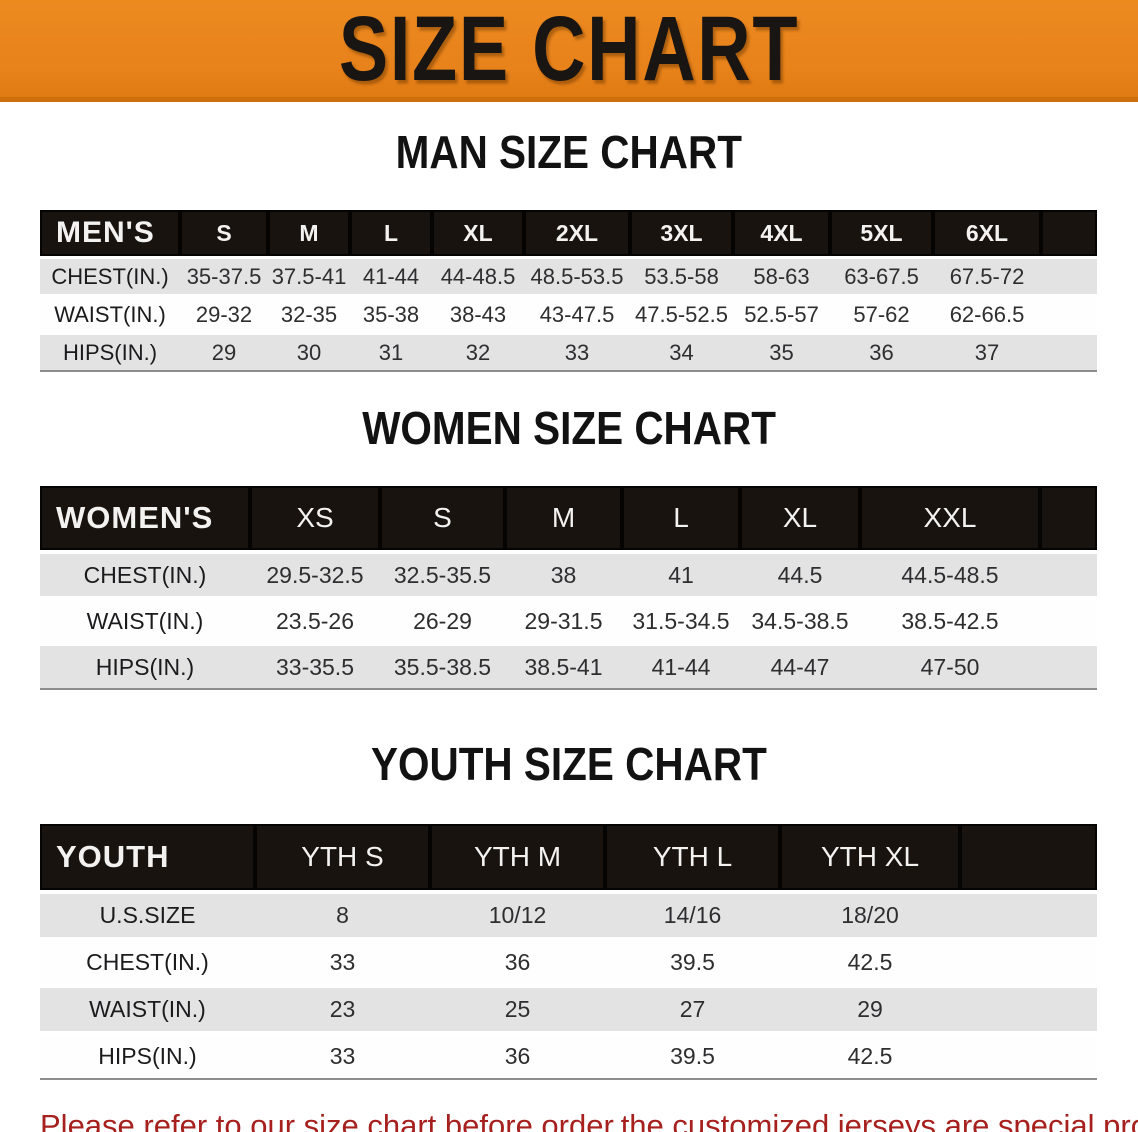 This screenshot has width=1138, height=1132. Describe the element at coordinates (342, 1008) in the screenshot. I see `value-cell: 23` at that location.